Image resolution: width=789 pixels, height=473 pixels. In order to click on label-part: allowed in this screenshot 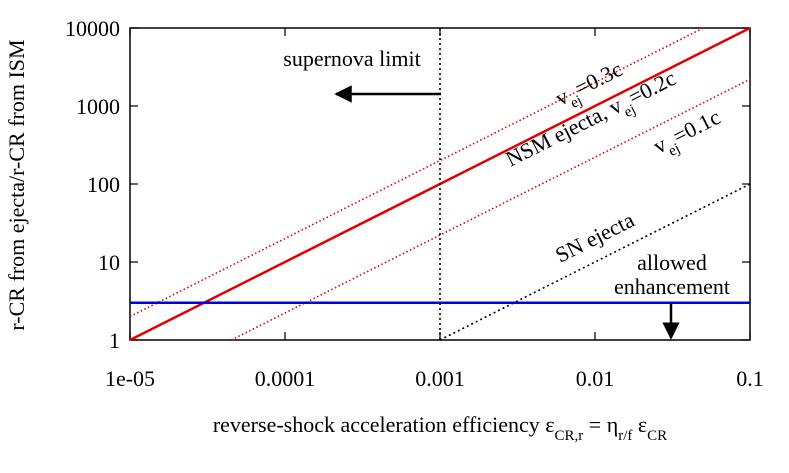, I will do `click(672, 262)`.